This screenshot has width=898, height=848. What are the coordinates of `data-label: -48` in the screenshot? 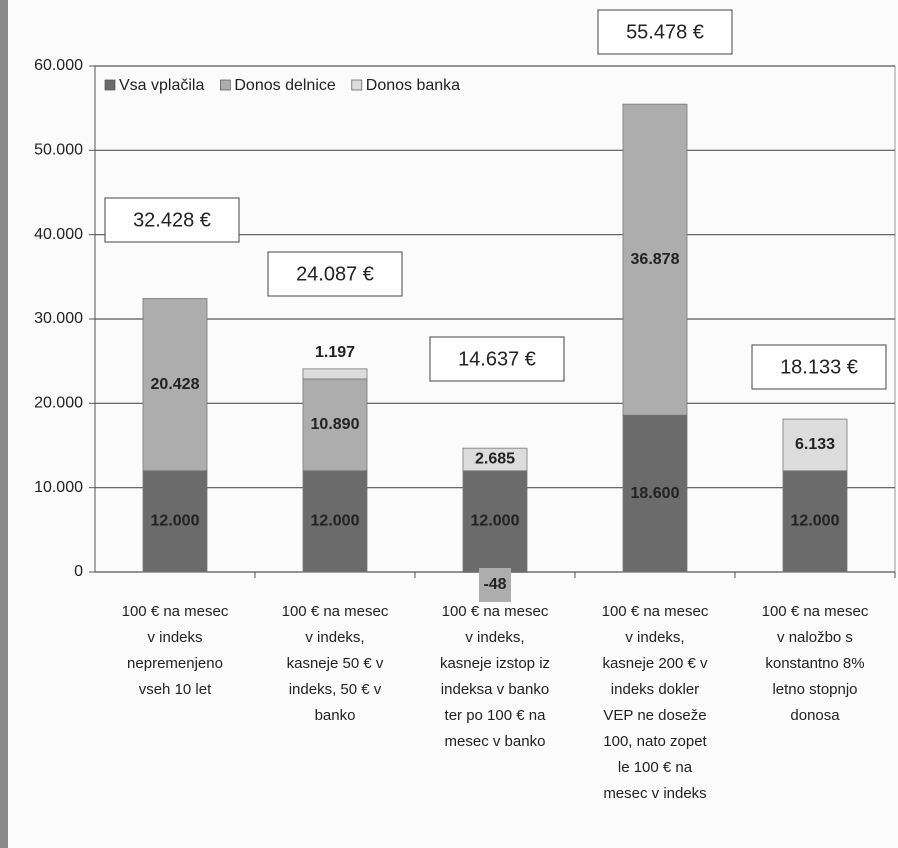 It's located at (494, 584).